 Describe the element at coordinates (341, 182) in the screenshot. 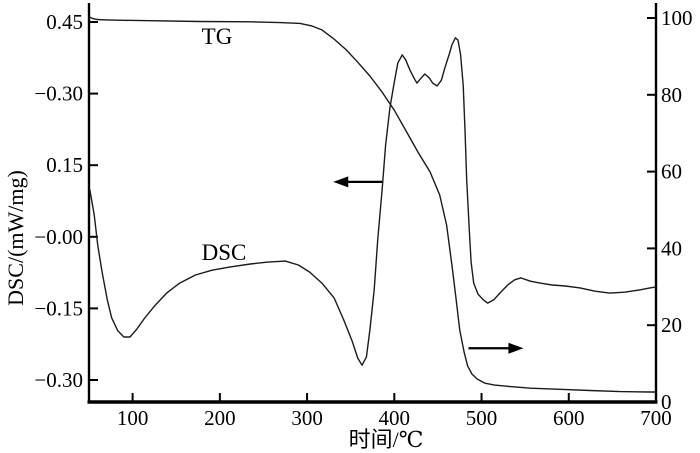

I see `dsc-left-axis-arrow-head` at that location.